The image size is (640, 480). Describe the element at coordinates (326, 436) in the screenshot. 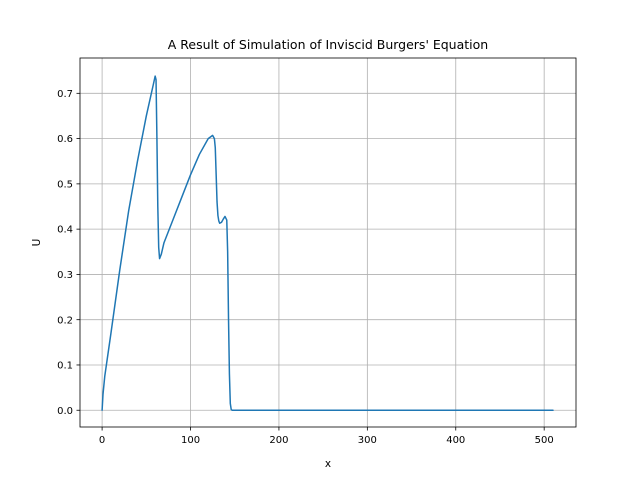

I see `x-axis: 0 100 200 300 400 500` at that location.